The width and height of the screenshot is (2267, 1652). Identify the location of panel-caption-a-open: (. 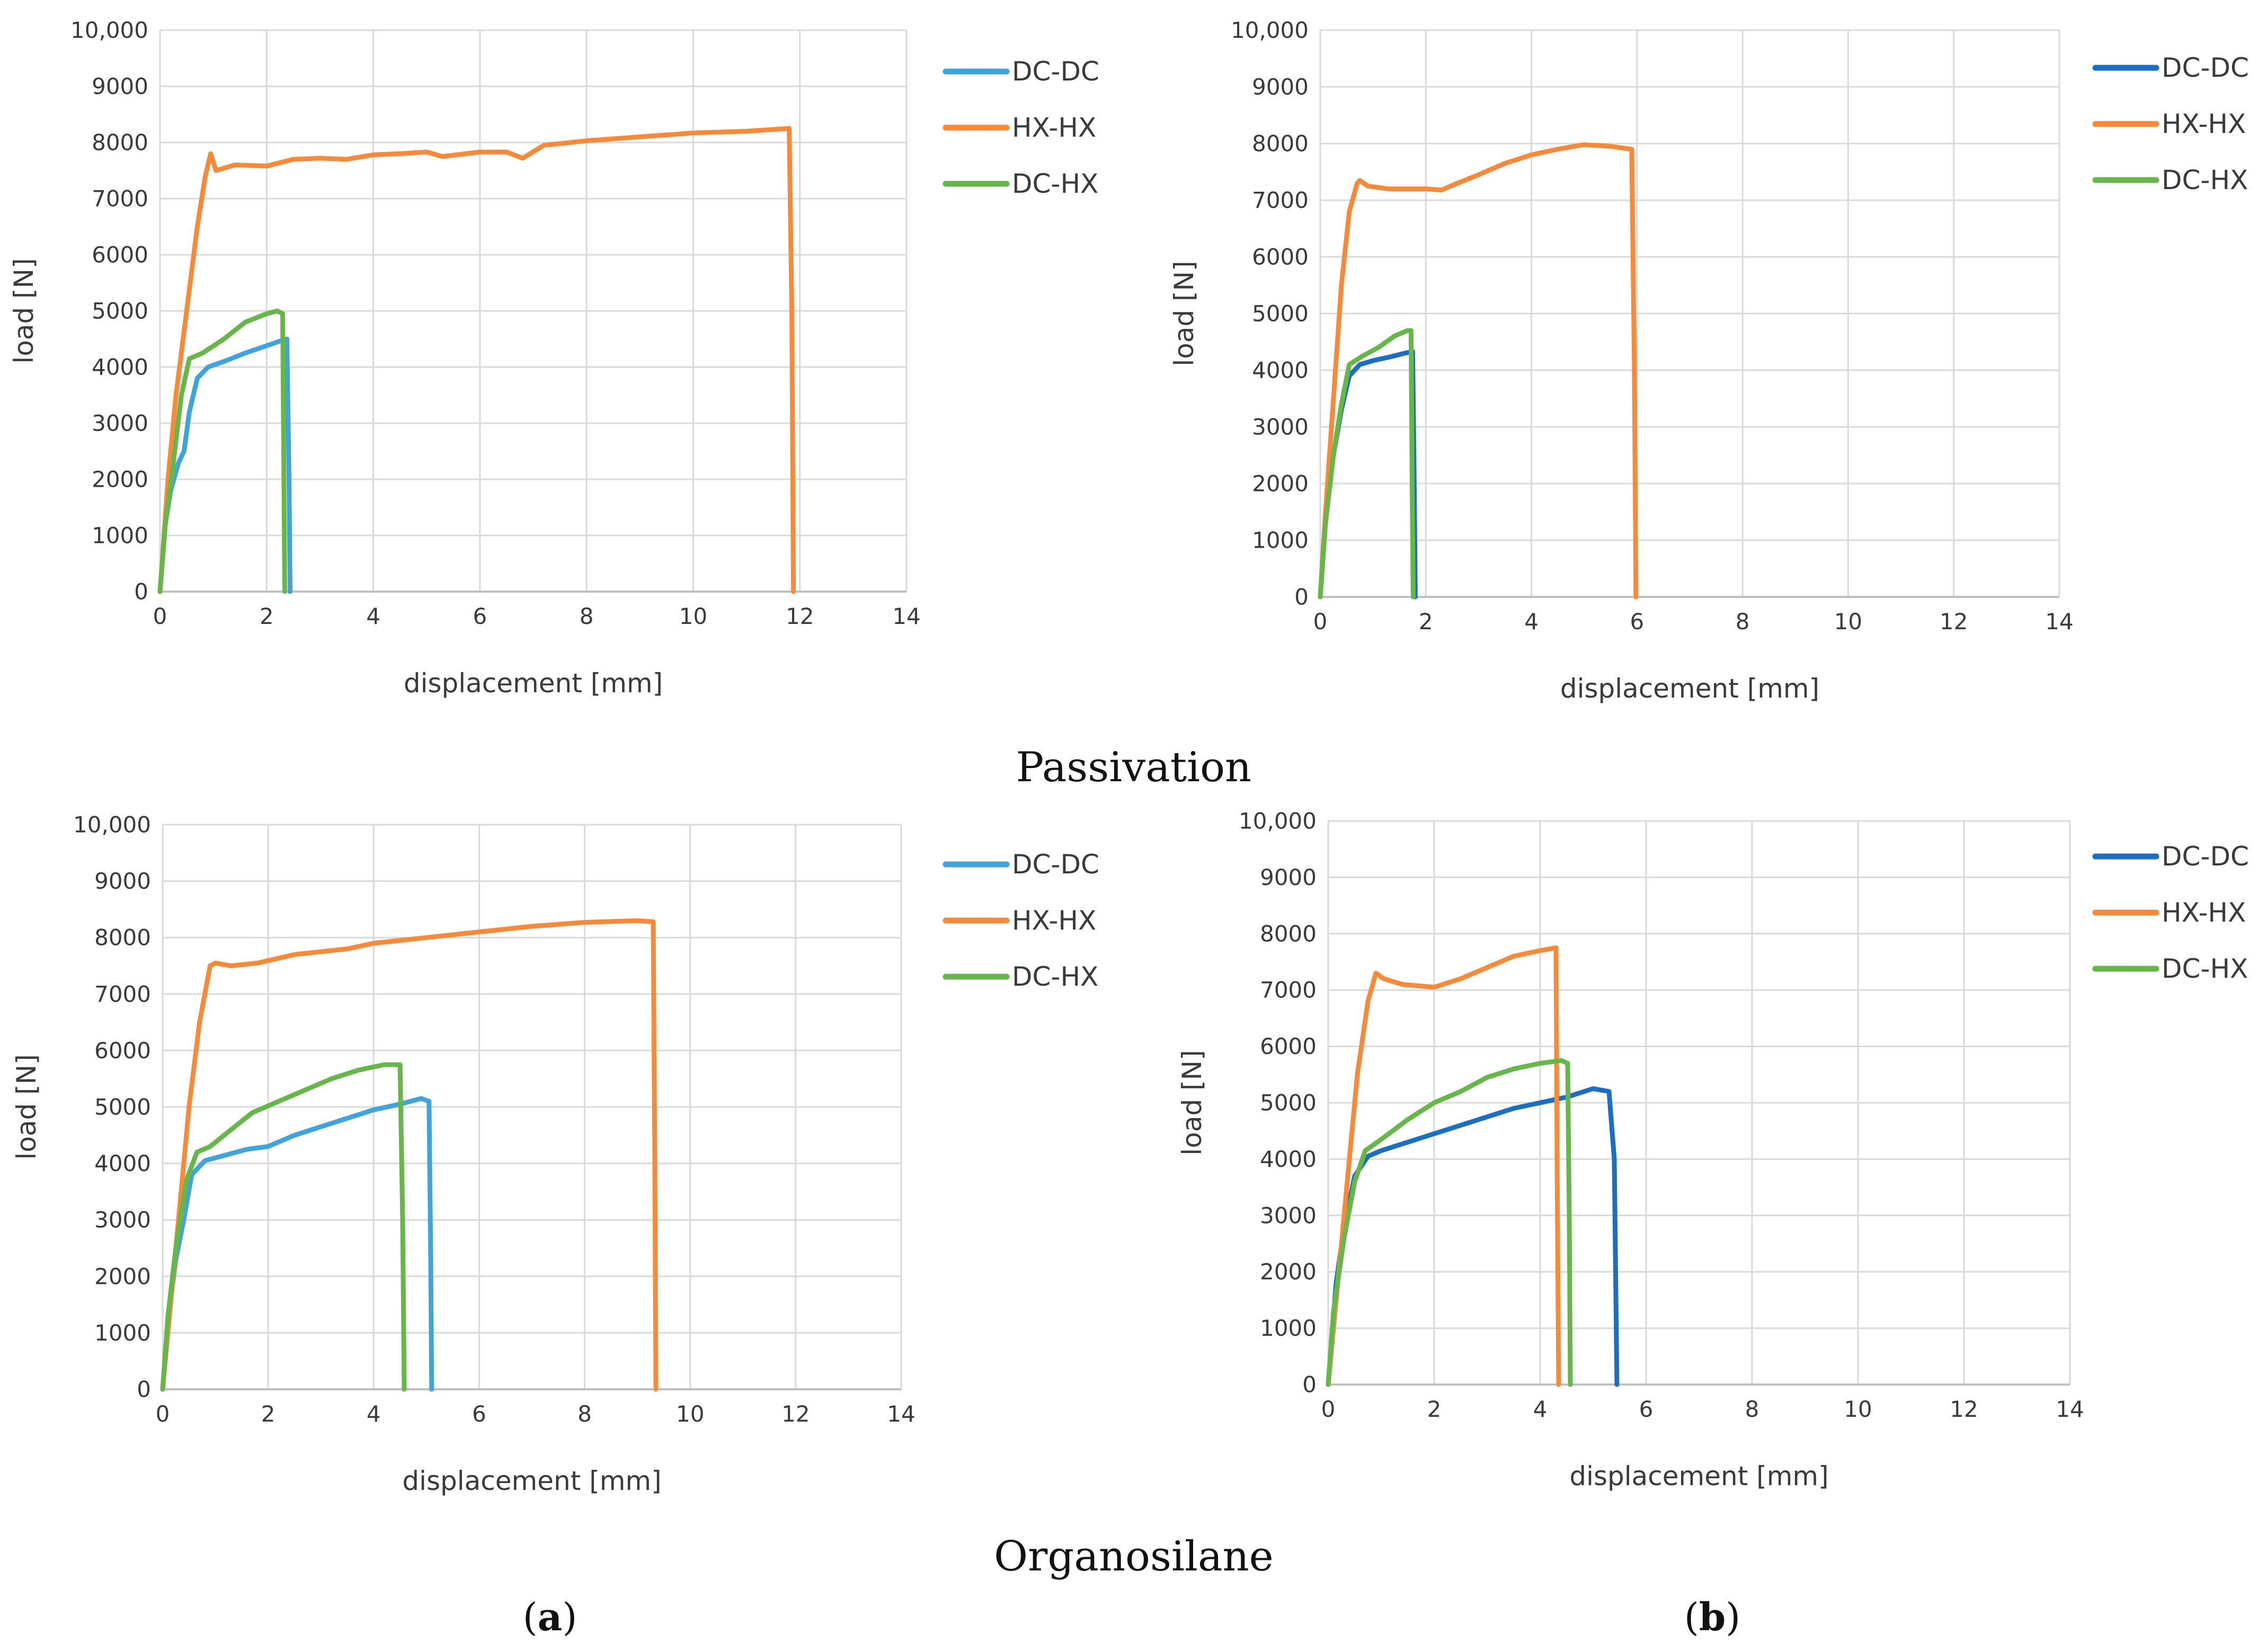
(530, 1617).